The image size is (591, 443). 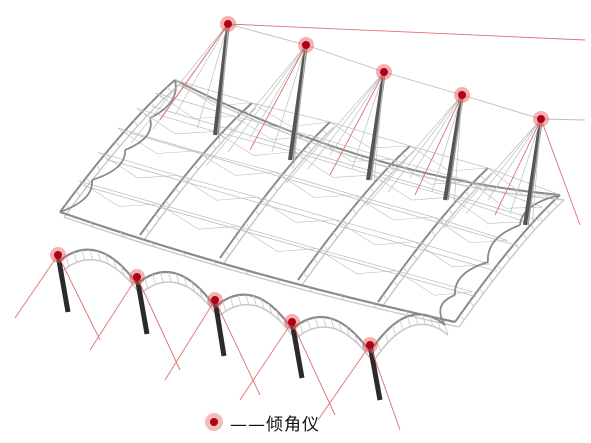 What do you see at coordinates (406, 72) in the screenshot?
I see `top-tie-cable` at bounding box center [406, 72].